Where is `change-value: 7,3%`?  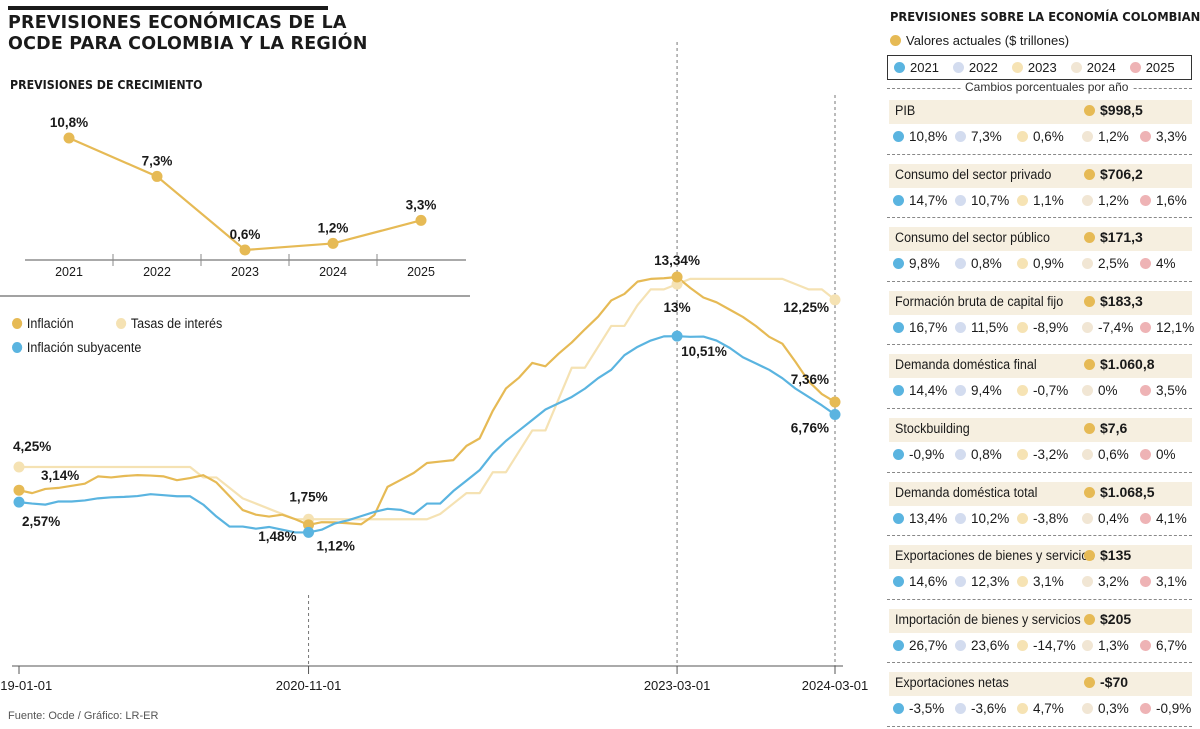
change-value: 7,3% is located at coordinates (986, 136).